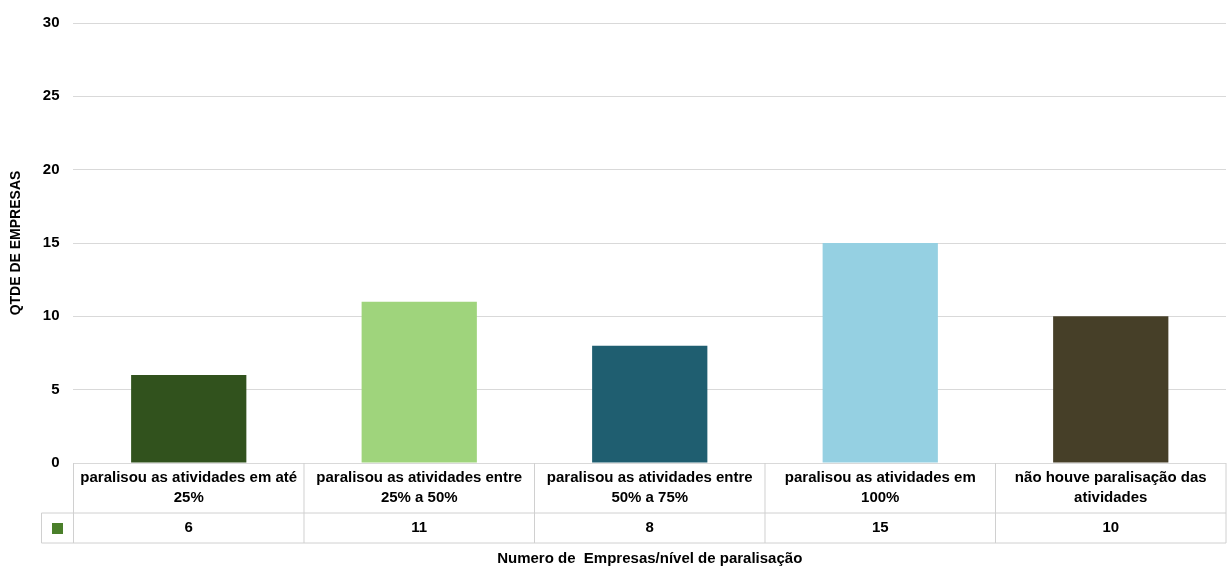 The height and width of the screenshot is (573, 1228). I want to click on x-tick-label: não houve paralisação das atividades, so click(1110, 487).